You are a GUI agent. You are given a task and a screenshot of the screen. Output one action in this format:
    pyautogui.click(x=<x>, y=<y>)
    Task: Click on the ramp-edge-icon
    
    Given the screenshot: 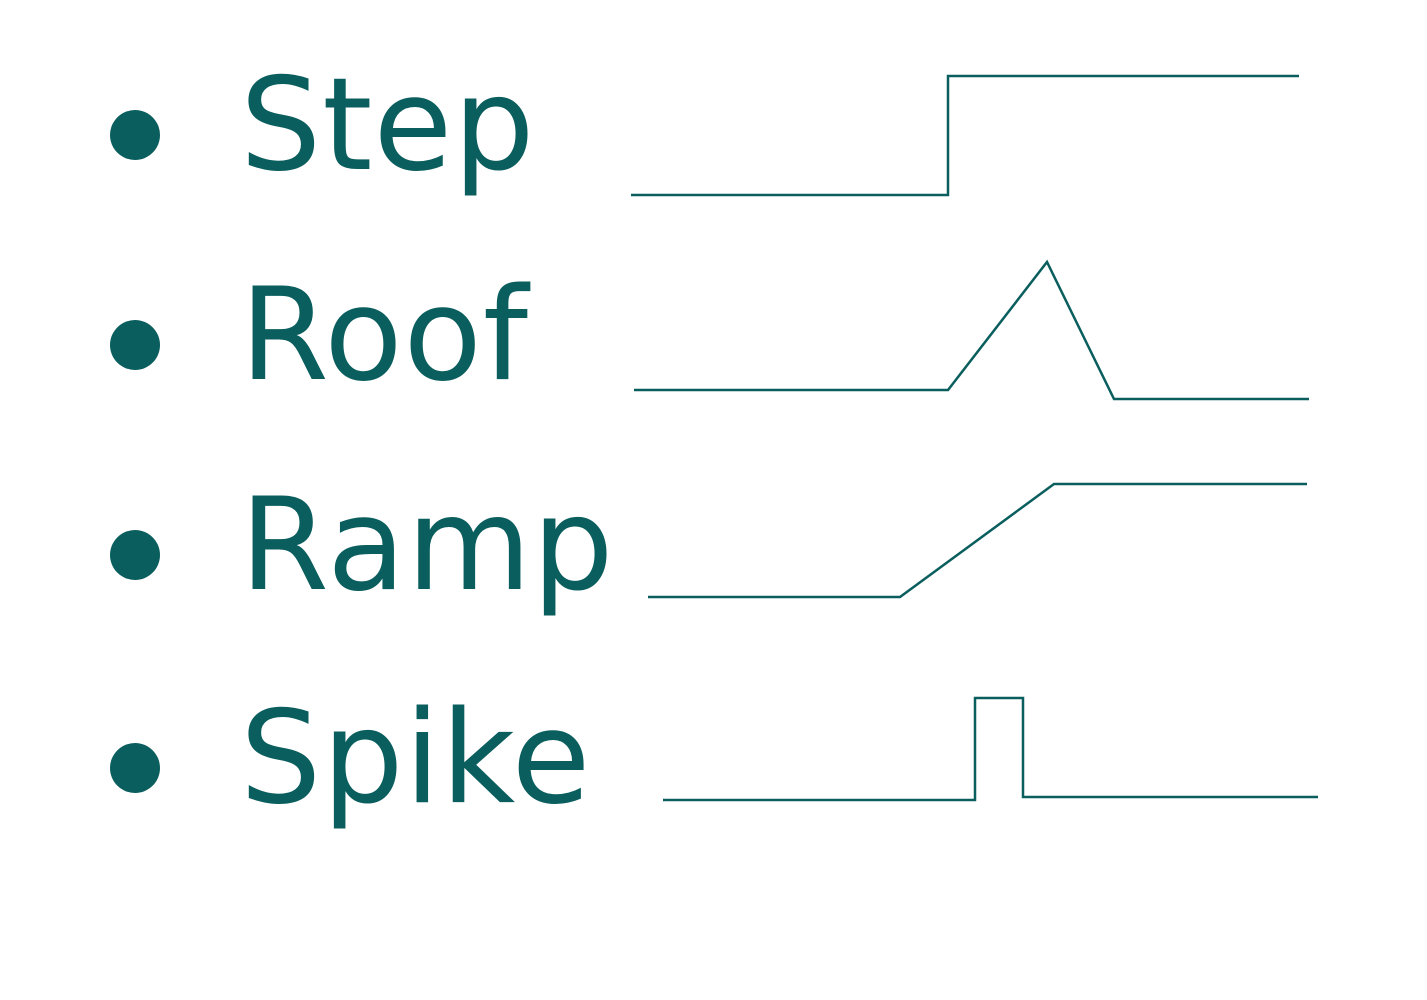 What is the action you would take?
    pyautogui.click(x=977, y=540)
    